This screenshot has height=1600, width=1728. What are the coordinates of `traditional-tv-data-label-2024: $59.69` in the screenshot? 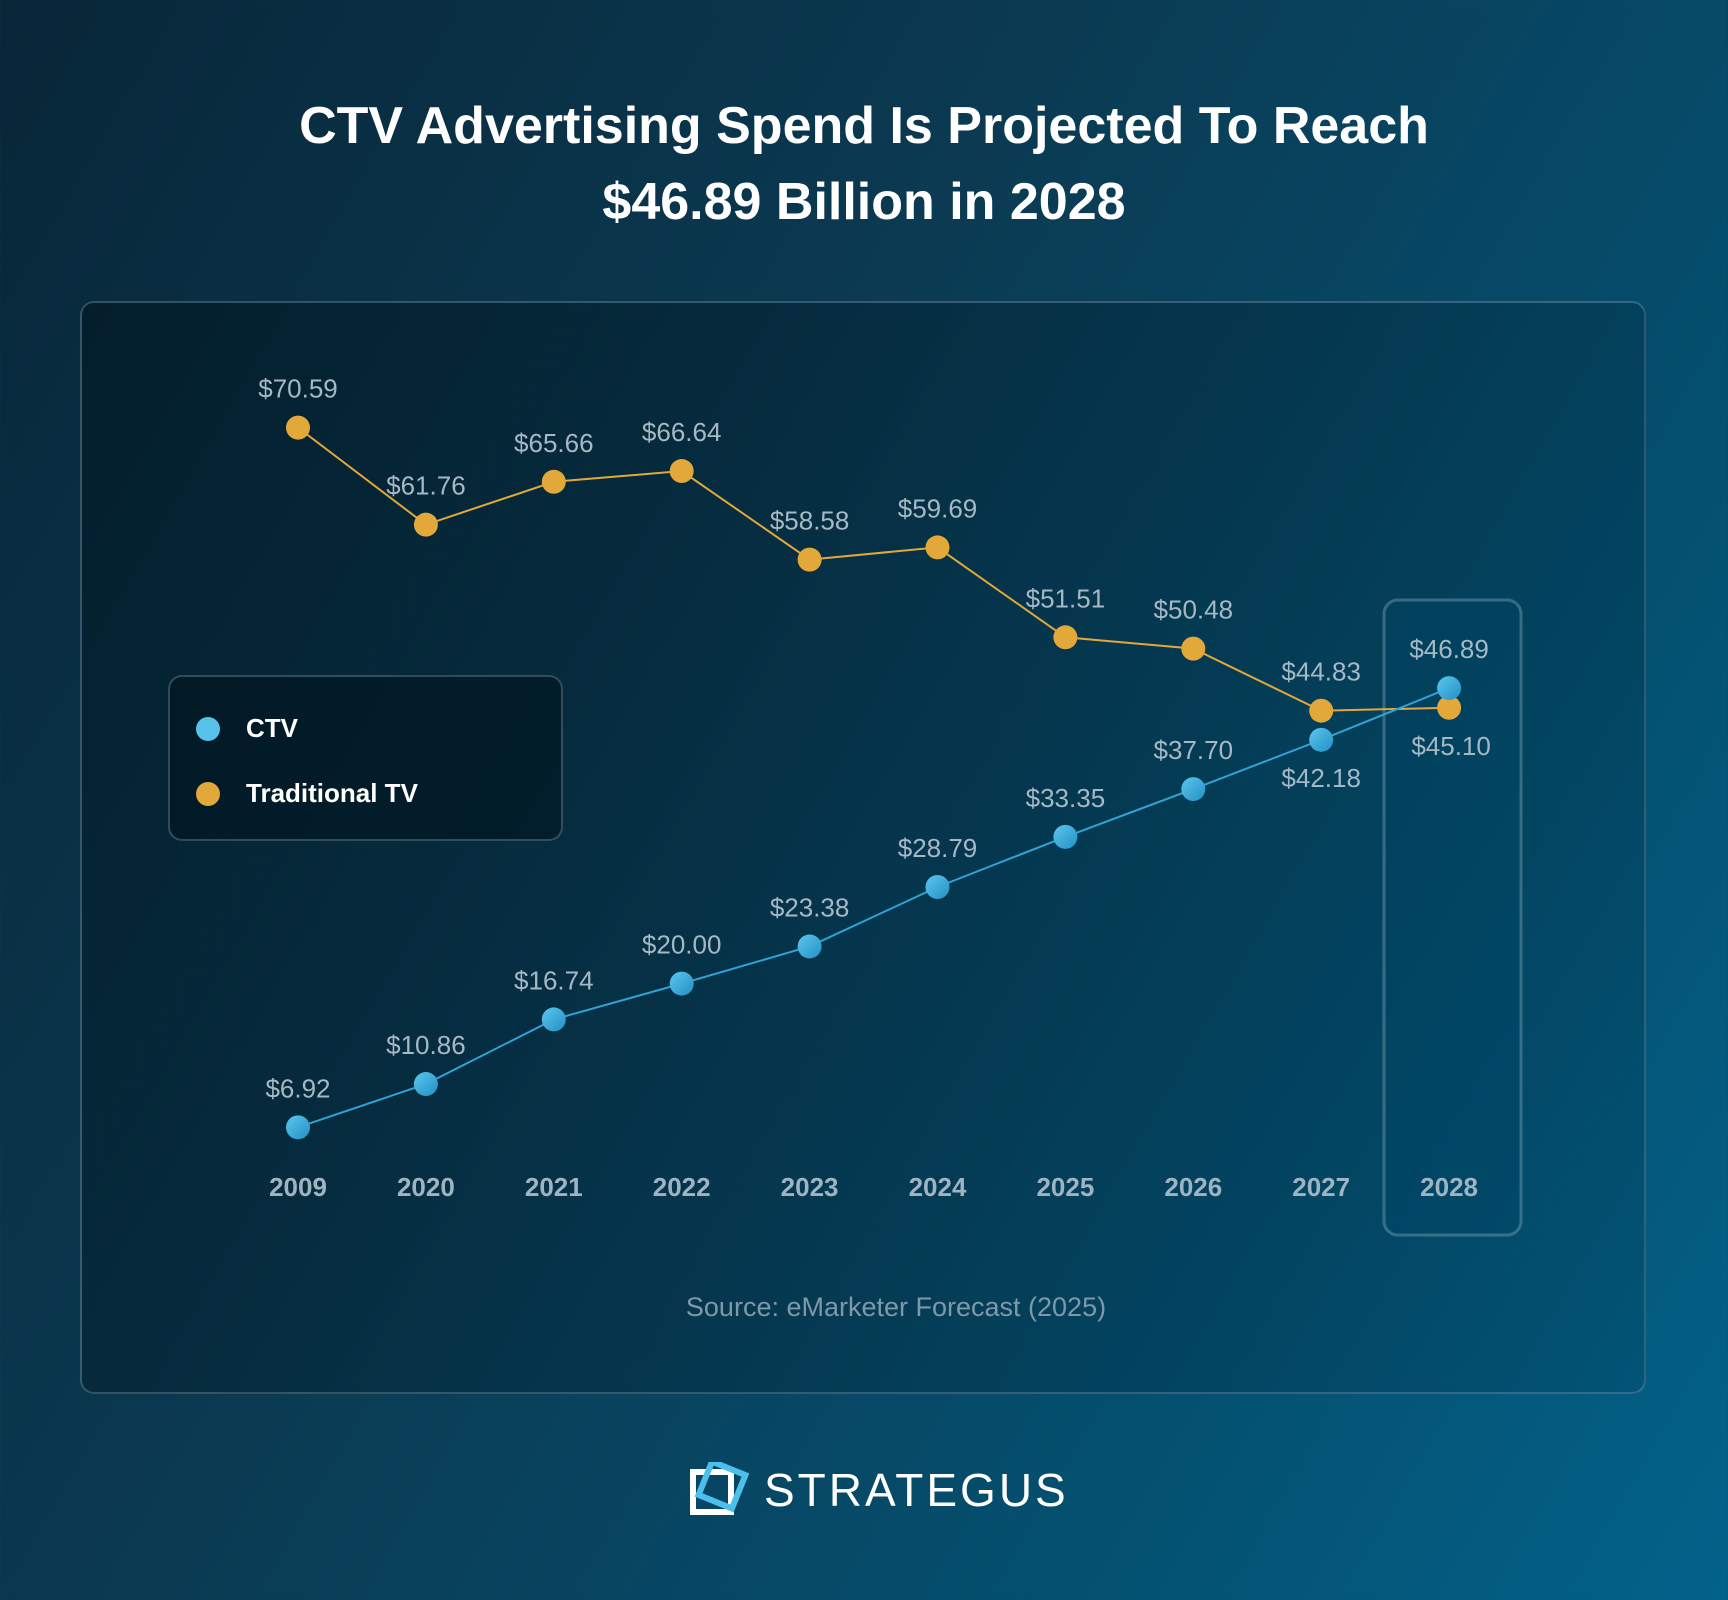 It's located at (938, 508).